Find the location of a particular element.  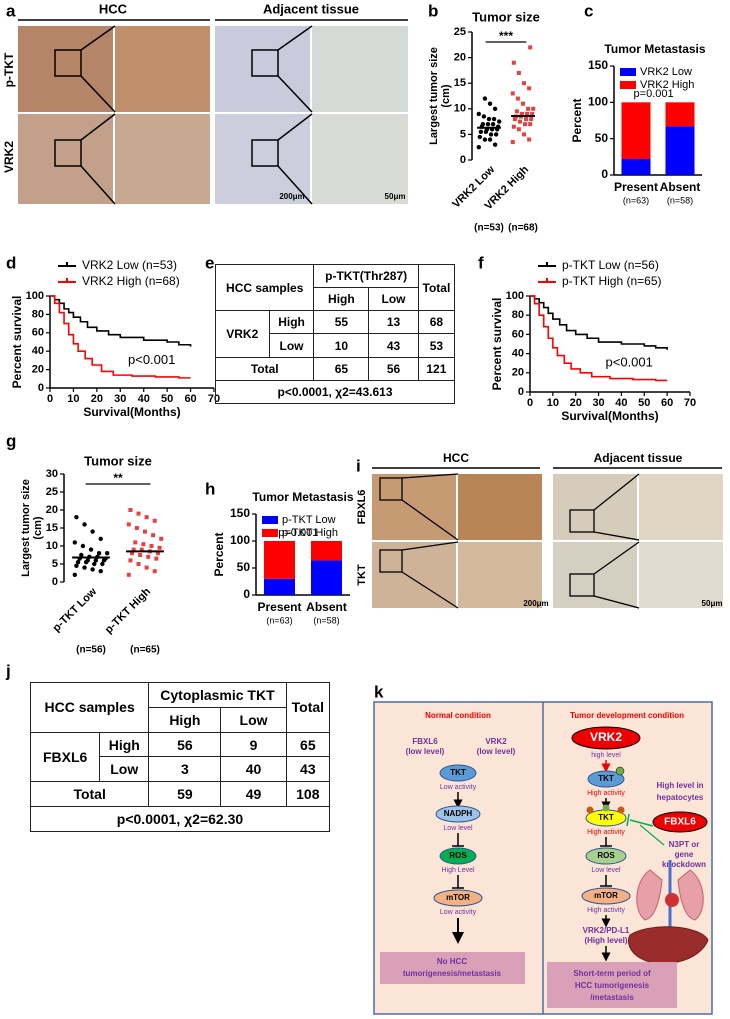

panel-label: e is located at coordinates (209, 262).